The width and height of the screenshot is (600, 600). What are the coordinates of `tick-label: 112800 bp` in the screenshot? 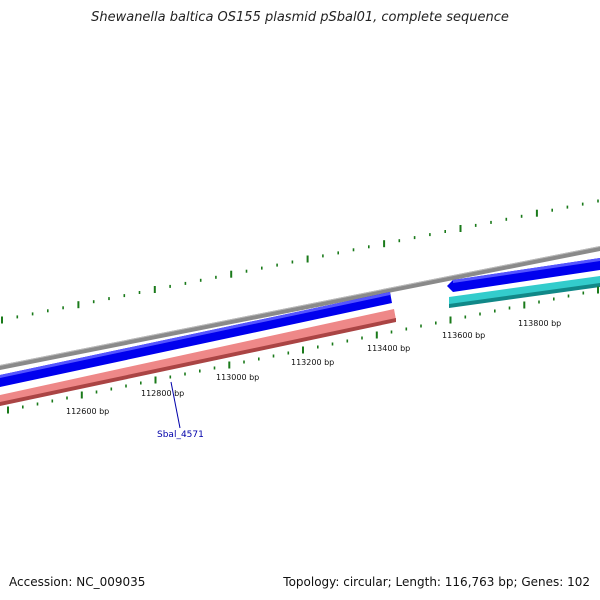 It's located at (162, 393).